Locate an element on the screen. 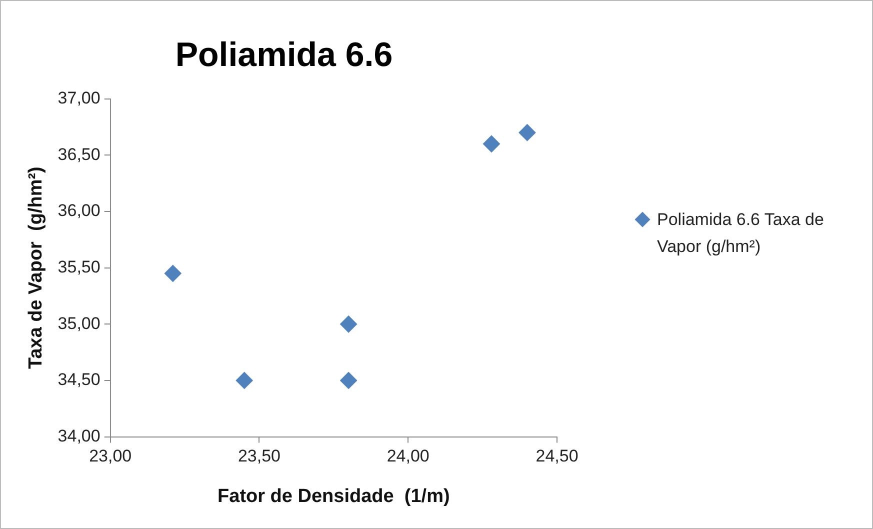  y-tick-label: 35,00 is located at coordinates (79, 323).